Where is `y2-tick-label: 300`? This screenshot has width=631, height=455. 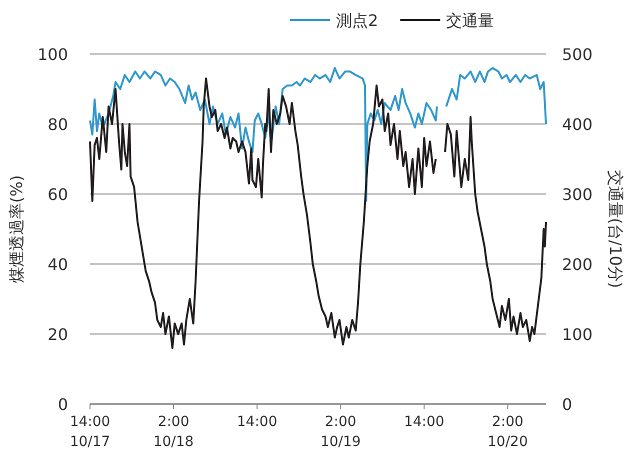 y2-tick-label: 300 is located at coordinates (577, 194).